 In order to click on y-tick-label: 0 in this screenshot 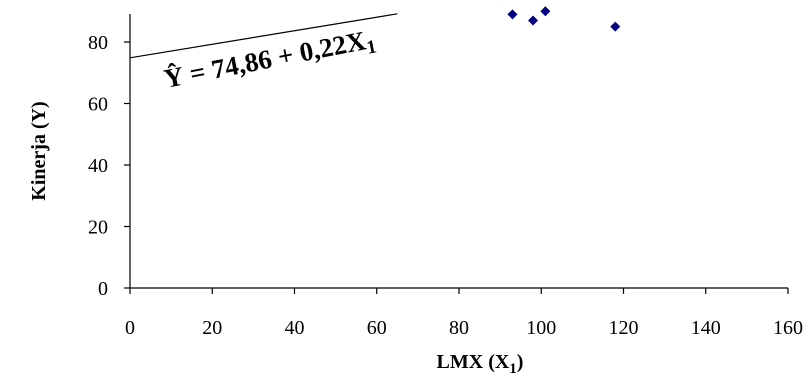, I will do `click(103, 289)`.